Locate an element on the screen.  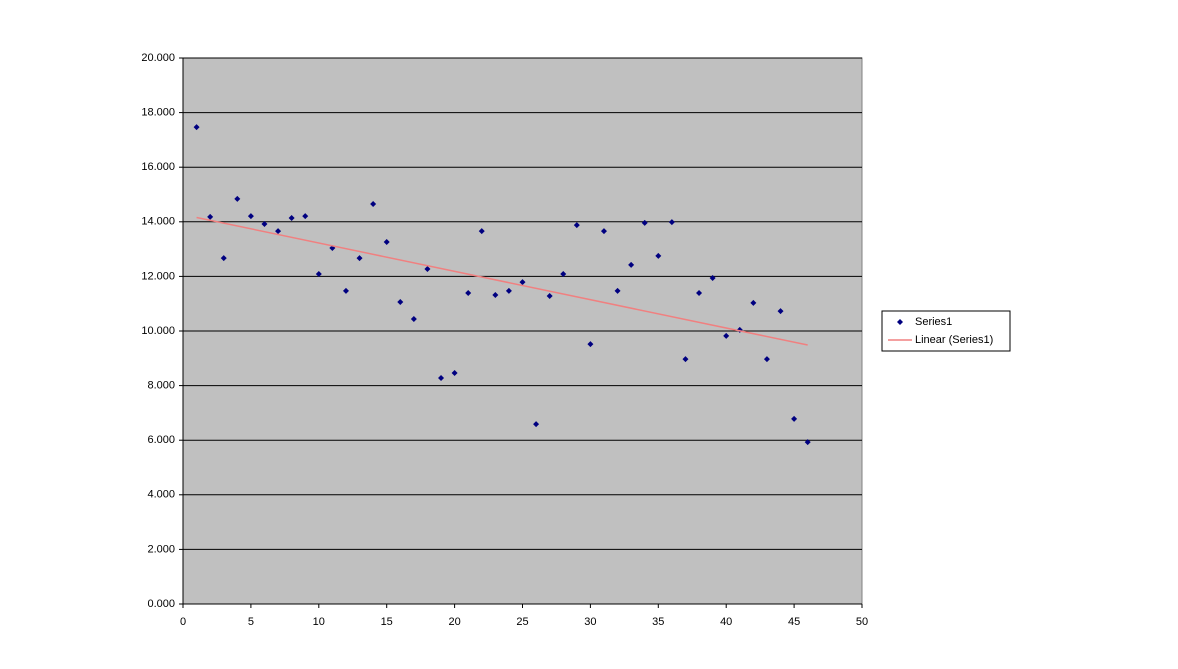
y-tick-label: 18.000 is located at coordinates (158, 113).